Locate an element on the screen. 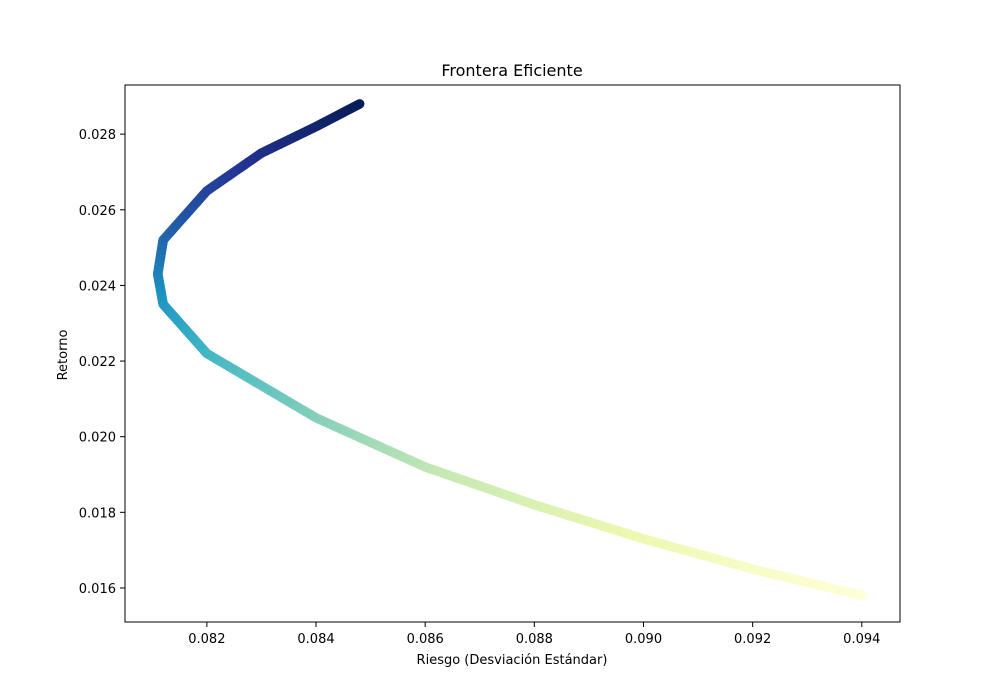 This screenshot has width=1000, height=700. y-tick-label: 0.022 is located at coordinates (97, 362).